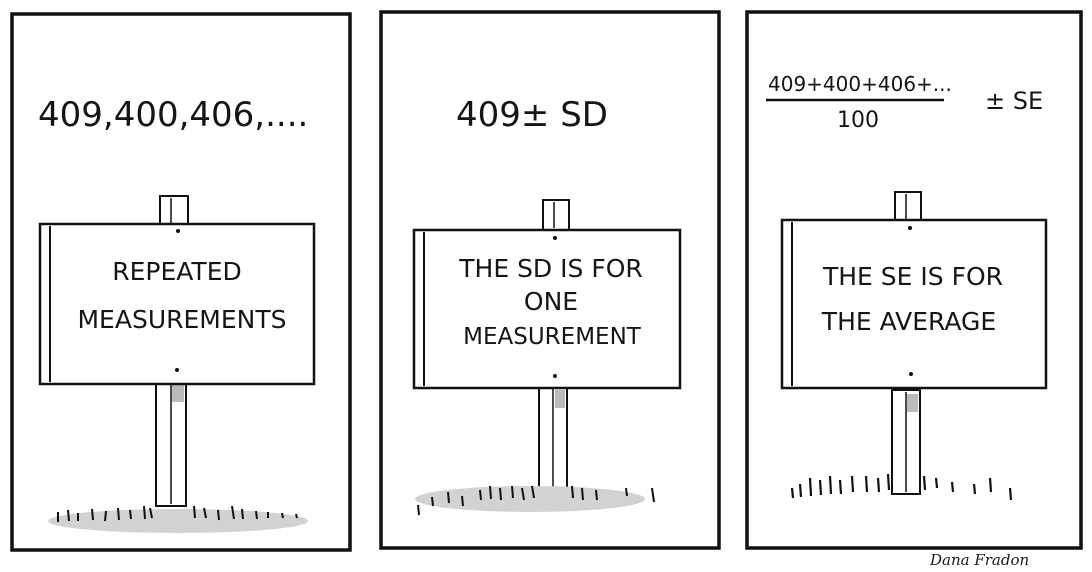 The width and height of the screenshot is (1092, 572). I want to click on panel-3-top-suffix: ± SE, so click(1014, 101).